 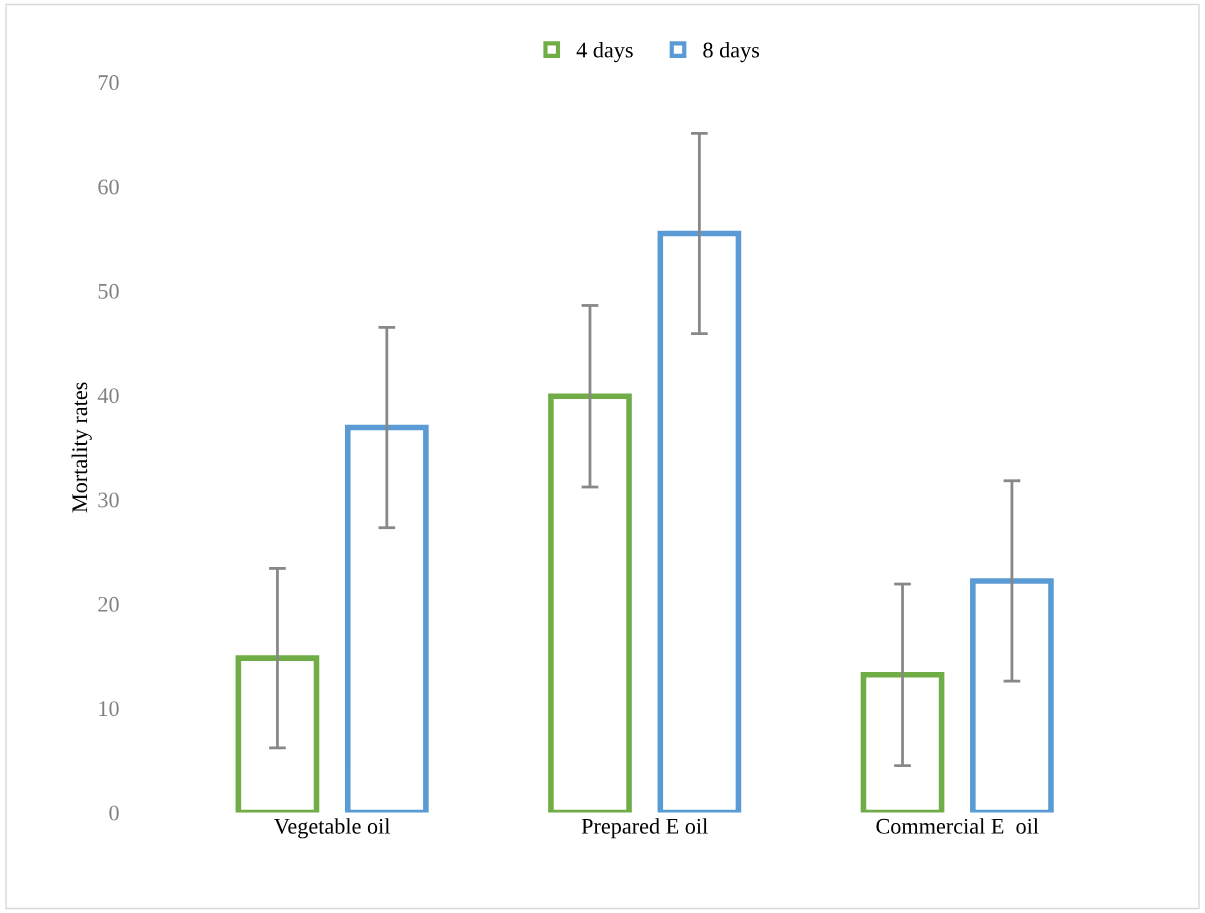 What do you see at coordinates (108, 500) in the screenshot?
I see `y-tick-label: 30` at bounding box center [108, 500].